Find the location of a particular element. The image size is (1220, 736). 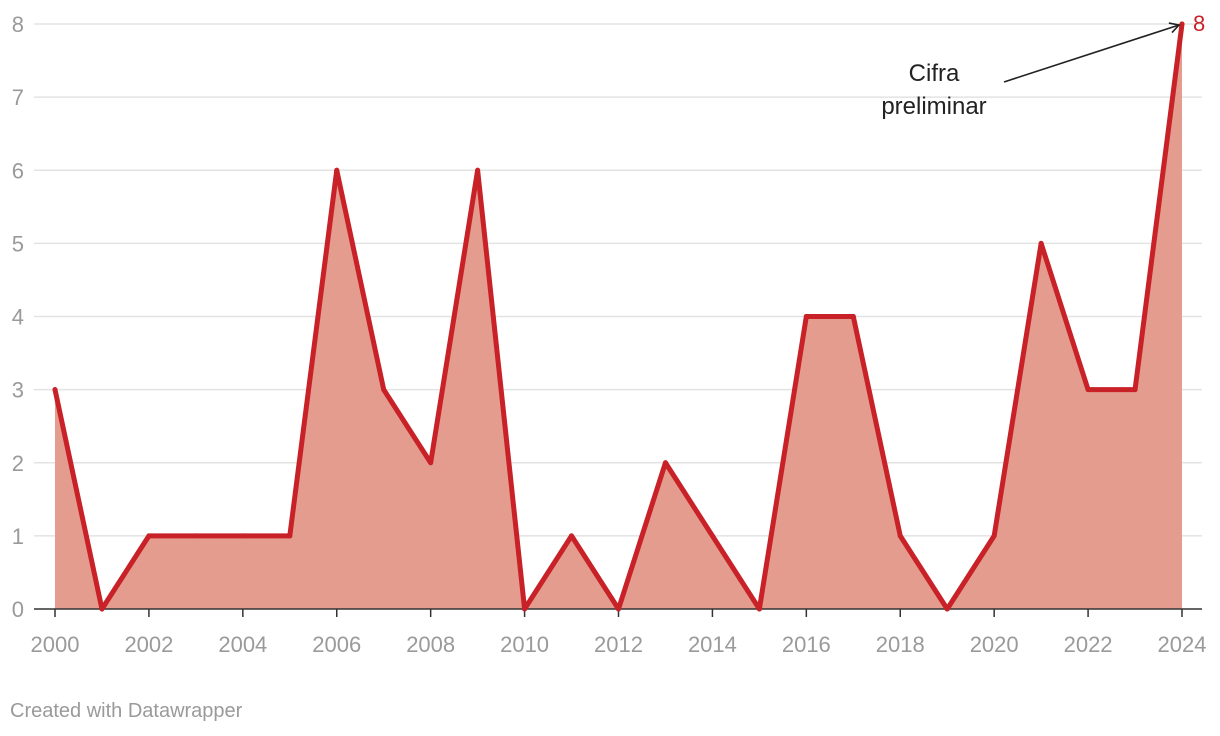

data-point-2019 is located at coordinates (947, 609).